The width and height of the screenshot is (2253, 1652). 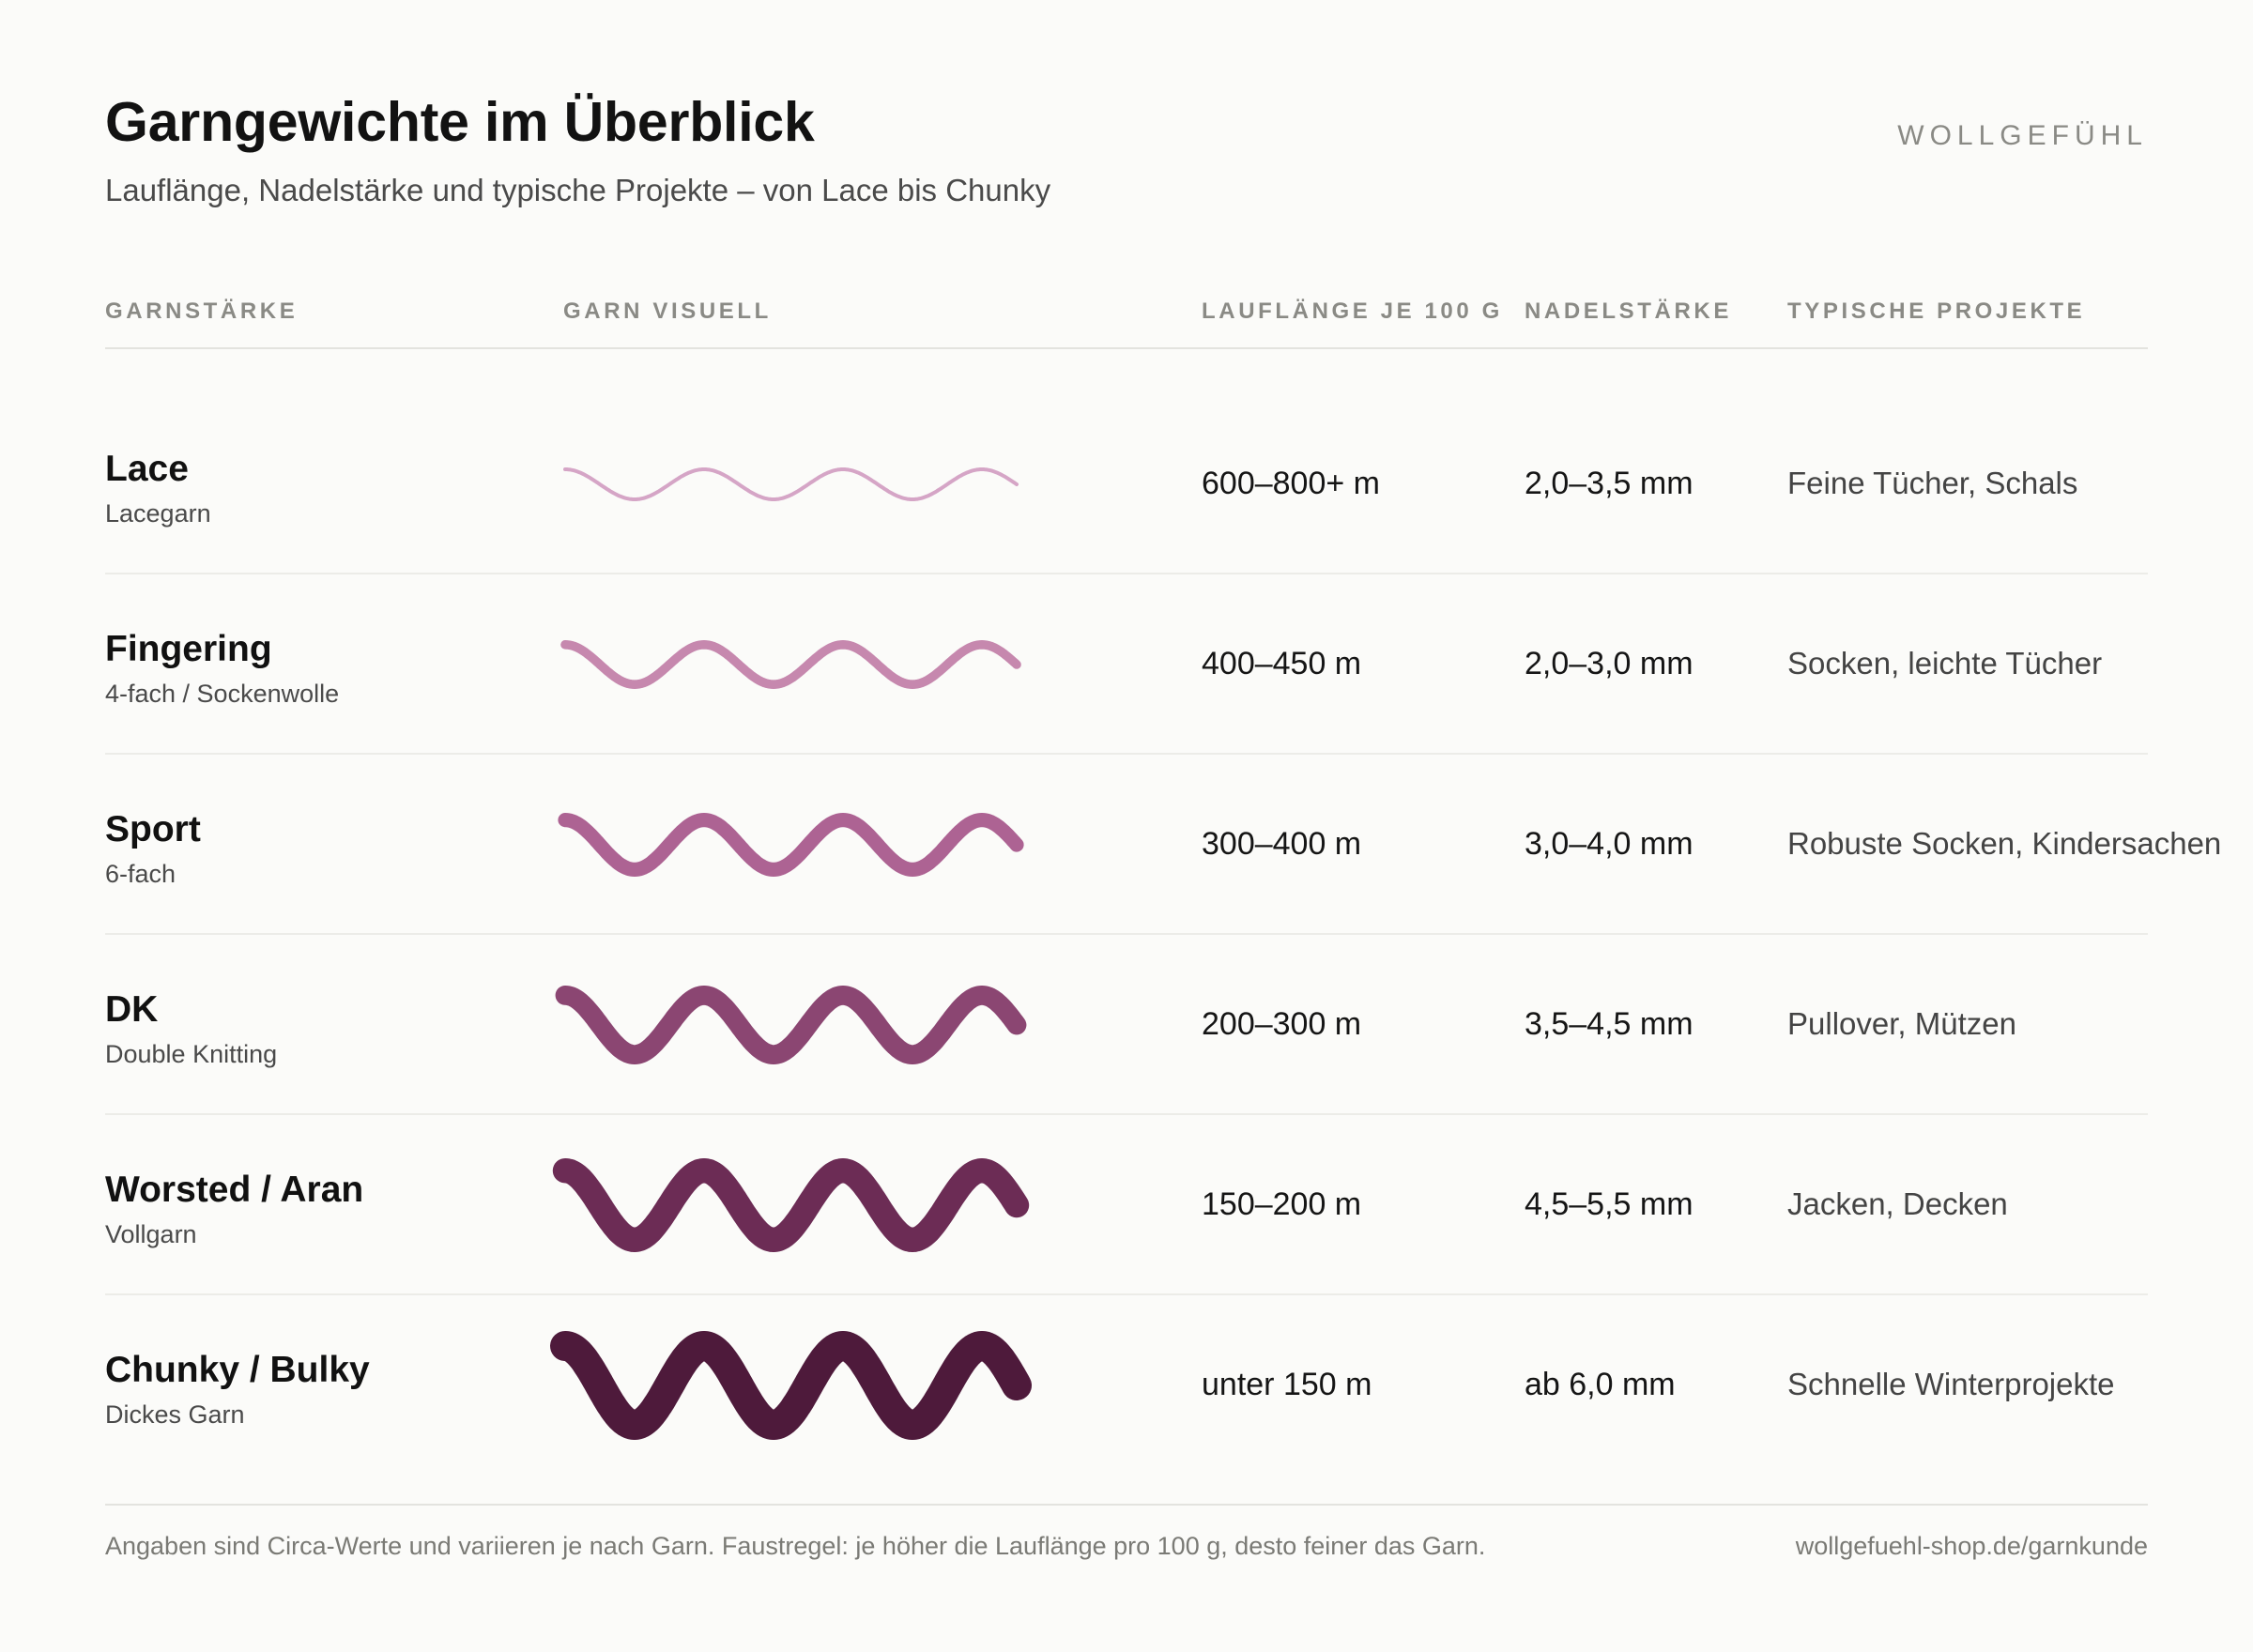 I want to click on yardage-cell: 150–200 m, so click(x=1282, y=1204).